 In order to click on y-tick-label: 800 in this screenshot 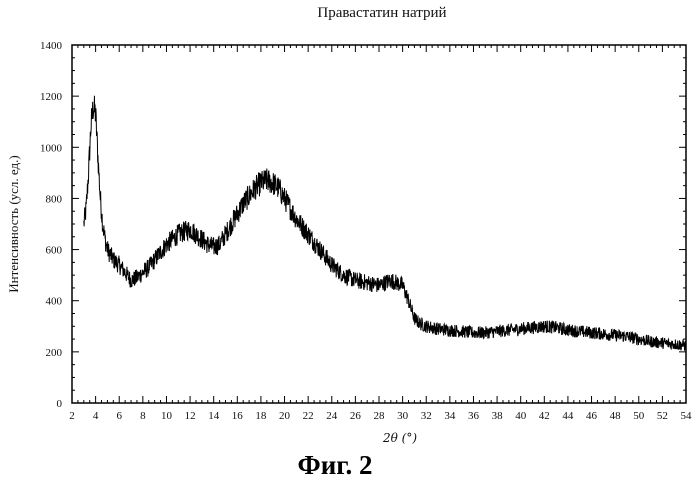, I will do `click(54, 199)`.